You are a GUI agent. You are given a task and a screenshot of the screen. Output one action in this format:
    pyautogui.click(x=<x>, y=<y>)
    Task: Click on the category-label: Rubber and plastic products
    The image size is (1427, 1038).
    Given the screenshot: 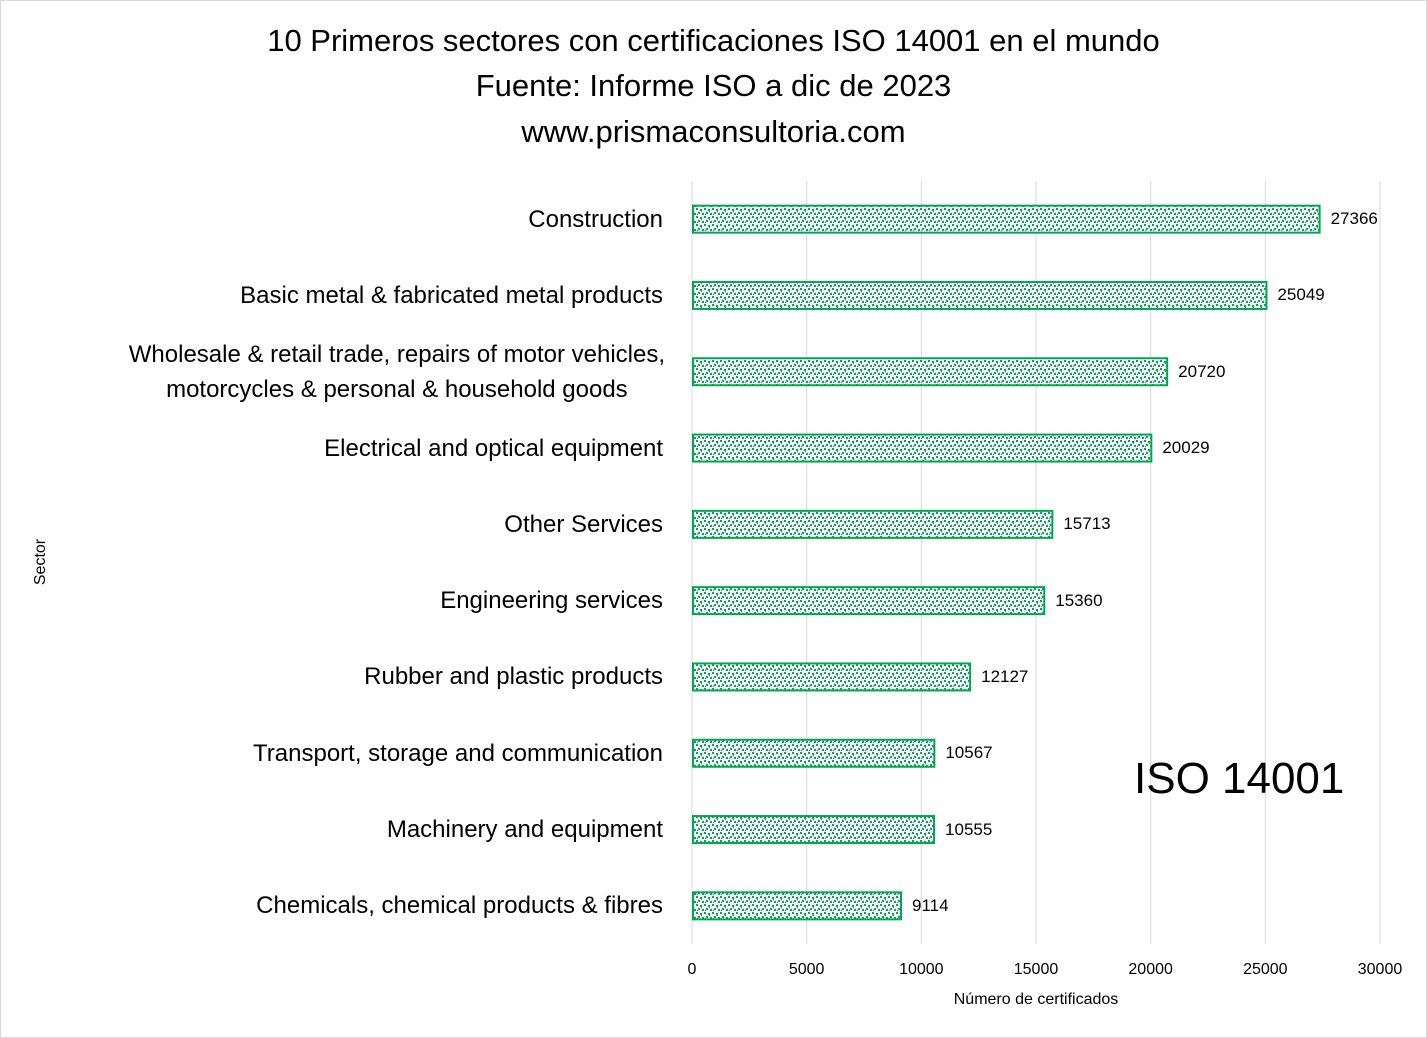 What is the action you would take?
    pyautogui.click(x=513, y=677)
    